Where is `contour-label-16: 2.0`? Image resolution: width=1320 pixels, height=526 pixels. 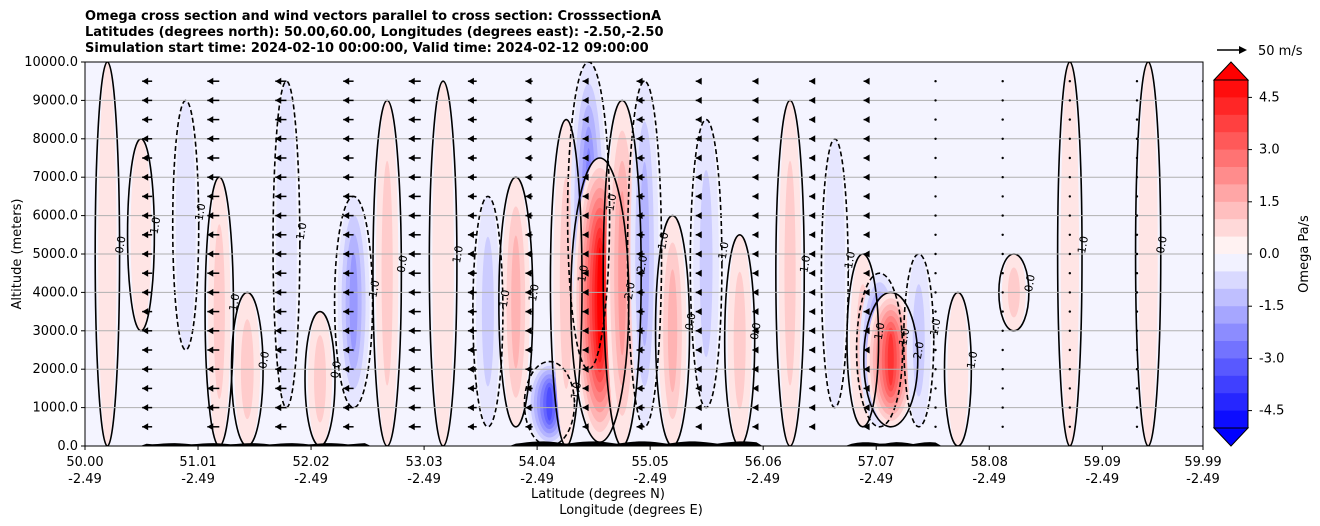
contour-label-16: 2.0 is located at coordinates (642, 263).